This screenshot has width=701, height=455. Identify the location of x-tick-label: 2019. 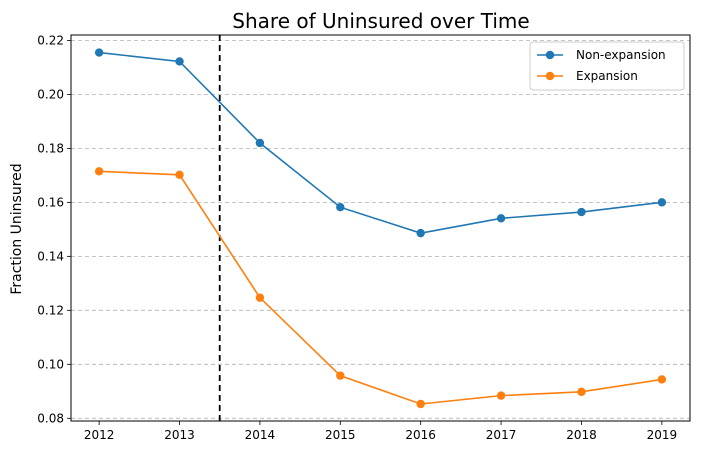
(662, 435).